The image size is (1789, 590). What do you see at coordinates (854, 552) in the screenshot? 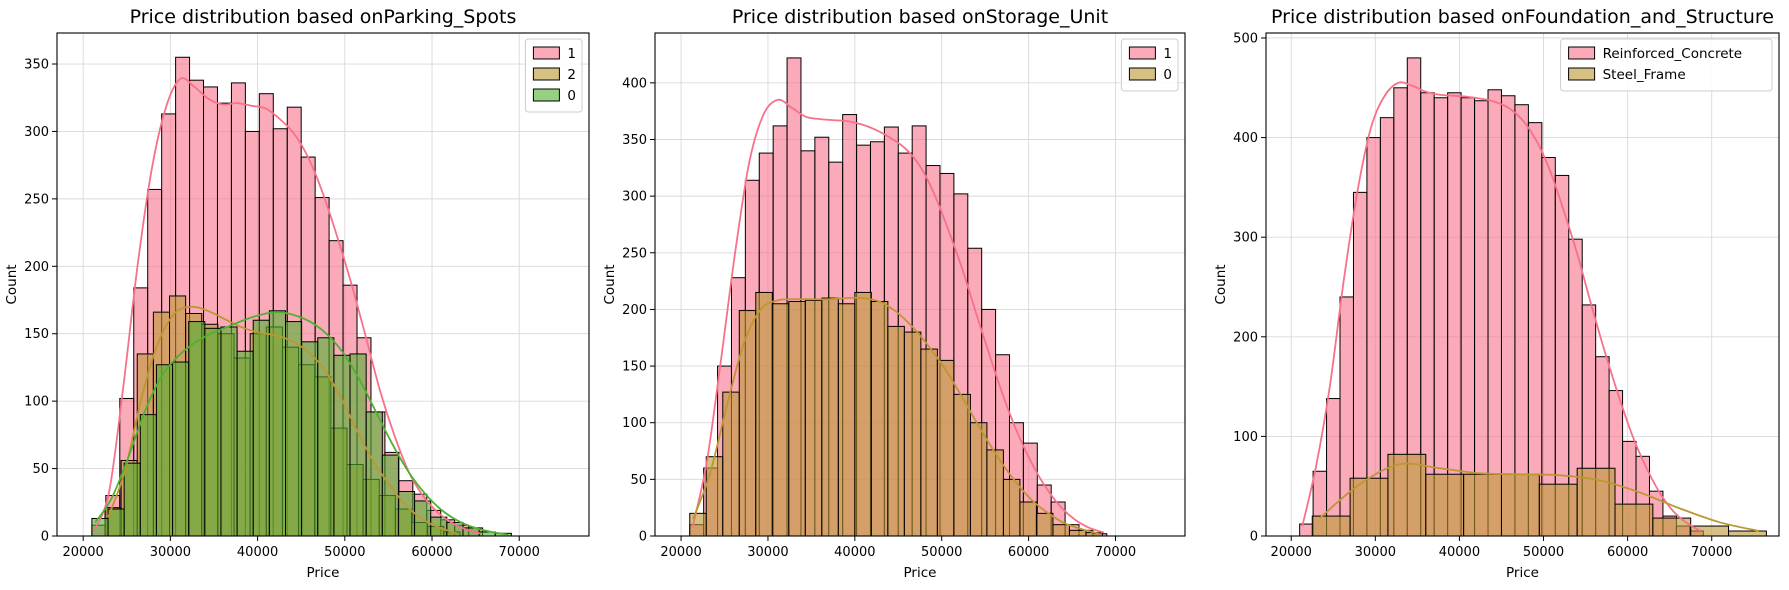
I see `x-tick-label: 40000` at bounding box center [854, 552].